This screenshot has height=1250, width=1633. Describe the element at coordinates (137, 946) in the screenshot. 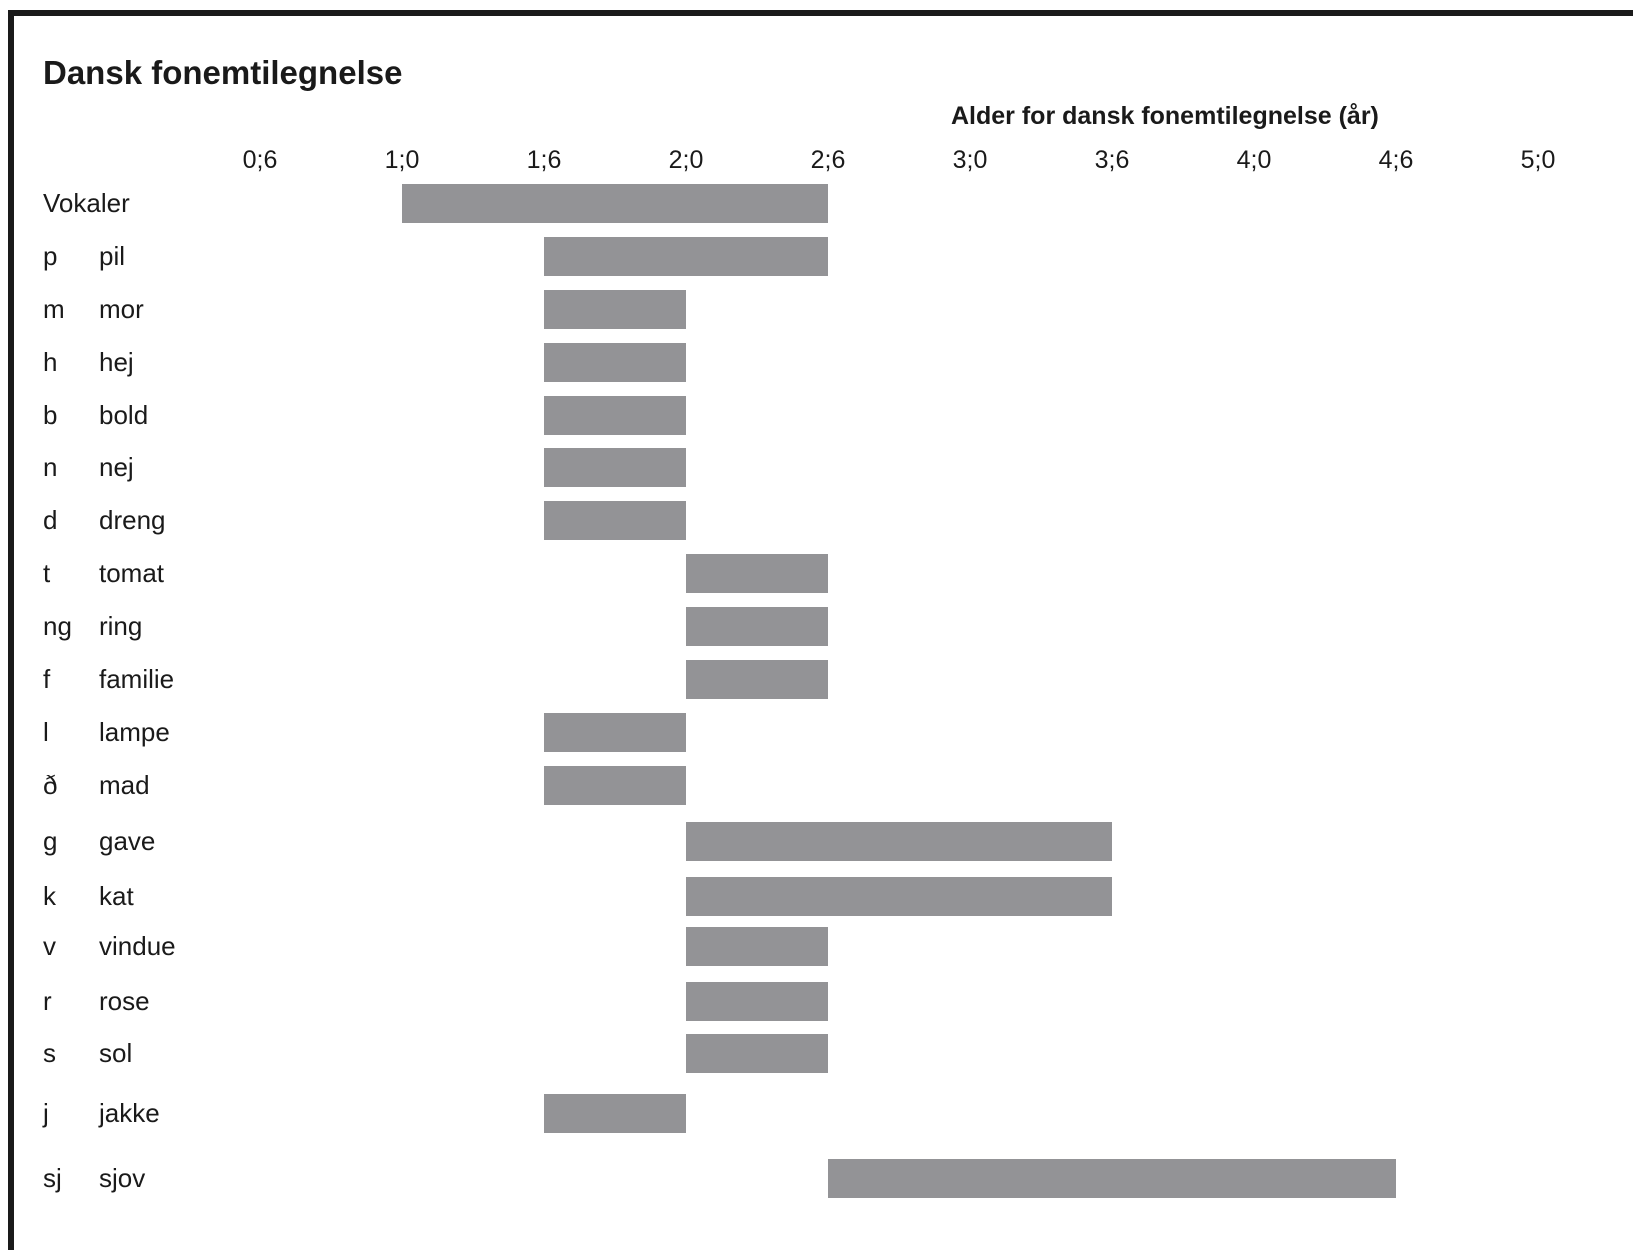

I see `row-example-word: vindue` at that location.